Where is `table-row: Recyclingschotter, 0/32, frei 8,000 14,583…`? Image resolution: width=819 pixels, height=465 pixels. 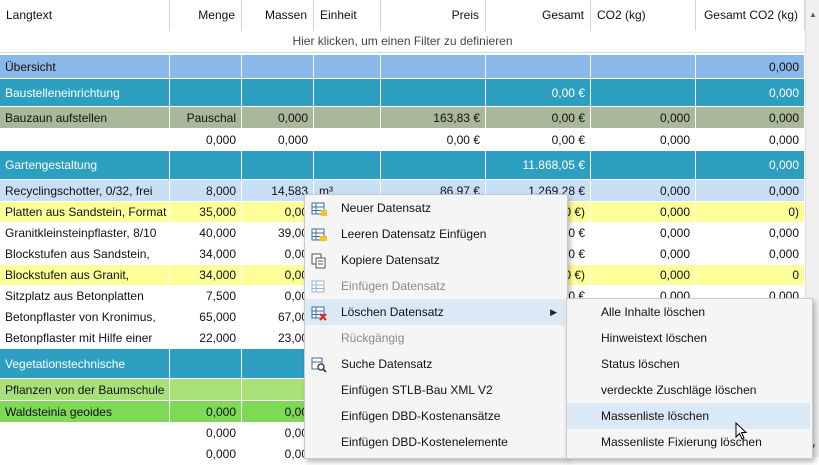
table-row: Recyclingschotter, 0/32, frei 8,000 14,583… is located at coordinates (402, 191).